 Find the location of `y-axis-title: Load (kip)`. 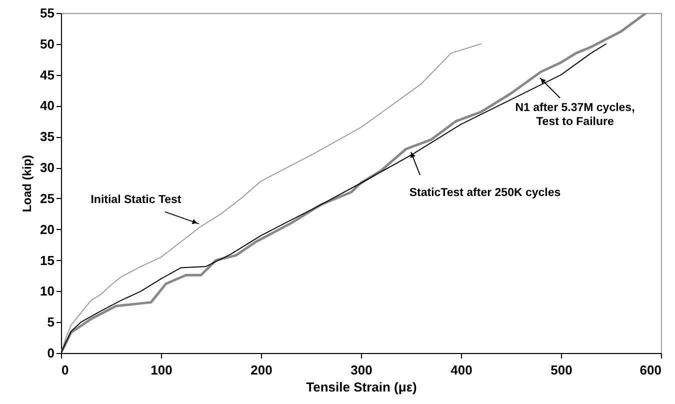

y-axis-title: Load (kip) is located at coordinates (27, 183).